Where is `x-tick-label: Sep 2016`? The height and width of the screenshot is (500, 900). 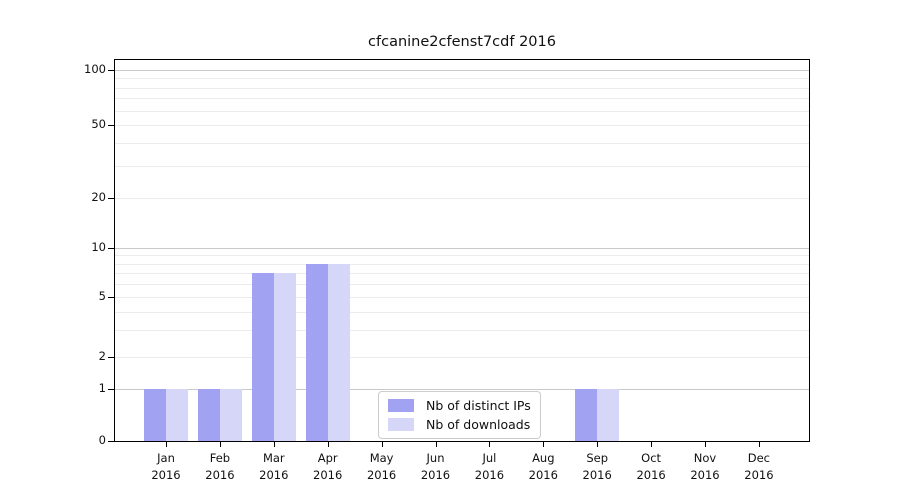
x-tick-label: Sep 2016 is located at coordinates (597, 467).